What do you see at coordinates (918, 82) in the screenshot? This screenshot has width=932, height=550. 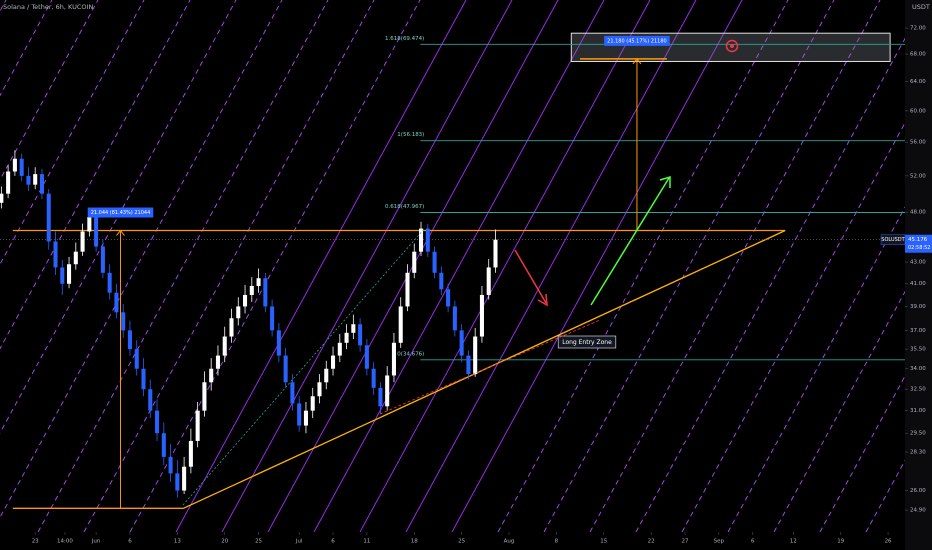 I see `y-tick-label: 64.00` at bounding box center [918, 82].